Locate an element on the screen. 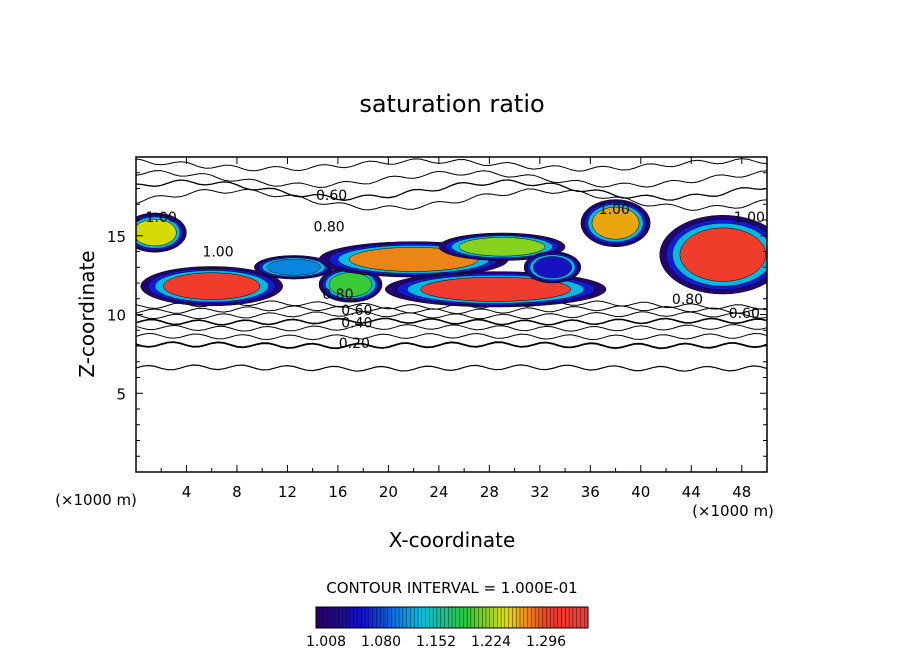 The height and width of the screenshot is (654, 904). y-tick-label: 5 is located at coordinates (121, 394).